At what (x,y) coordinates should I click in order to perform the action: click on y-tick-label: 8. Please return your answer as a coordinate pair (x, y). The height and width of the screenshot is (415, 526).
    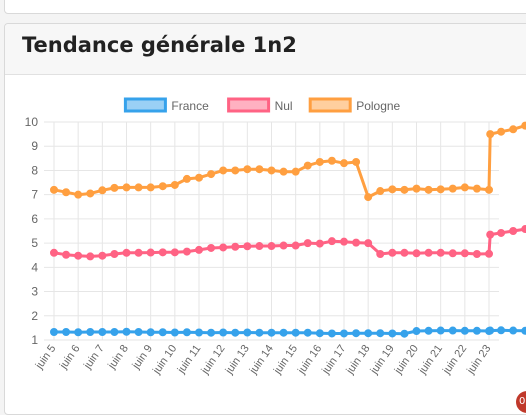
    Looking at the image, I should click on (34, 170).